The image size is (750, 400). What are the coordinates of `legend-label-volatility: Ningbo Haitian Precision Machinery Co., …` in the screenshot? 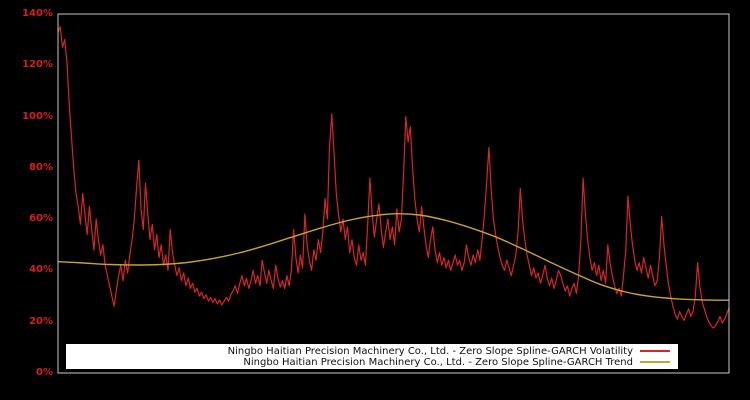 It's located at (430, 351).